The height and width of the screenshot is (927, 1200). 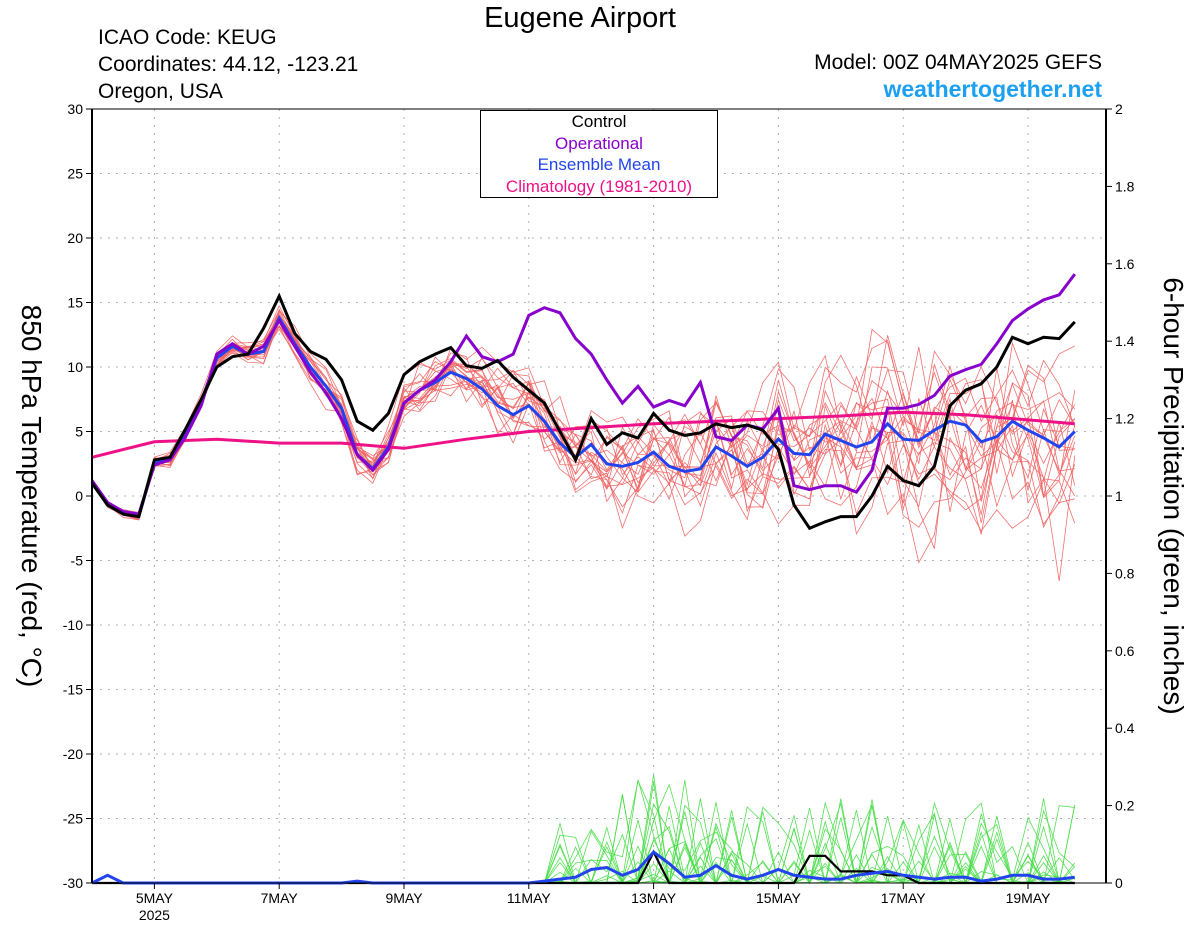 I want to click on y2-tick-label: 0.8, so click(x=1125, y=573).